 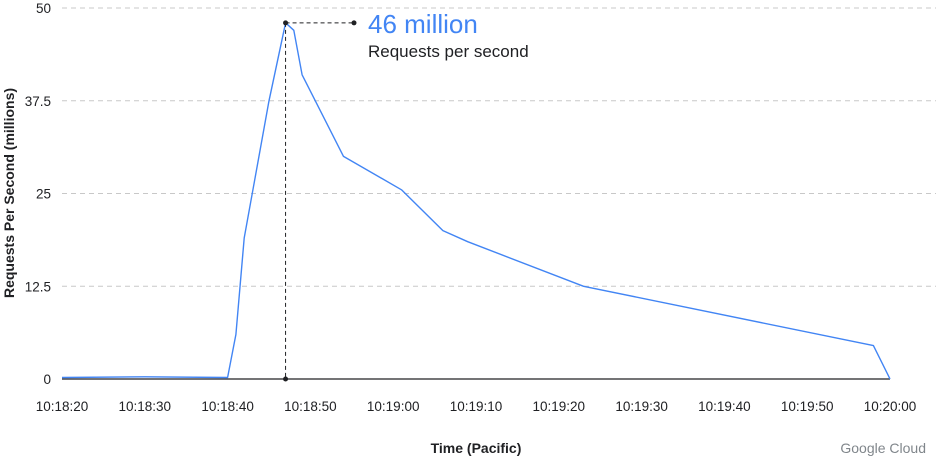 I want to click on x-tick-label: 10:19:40, so click(x=724, y=406).